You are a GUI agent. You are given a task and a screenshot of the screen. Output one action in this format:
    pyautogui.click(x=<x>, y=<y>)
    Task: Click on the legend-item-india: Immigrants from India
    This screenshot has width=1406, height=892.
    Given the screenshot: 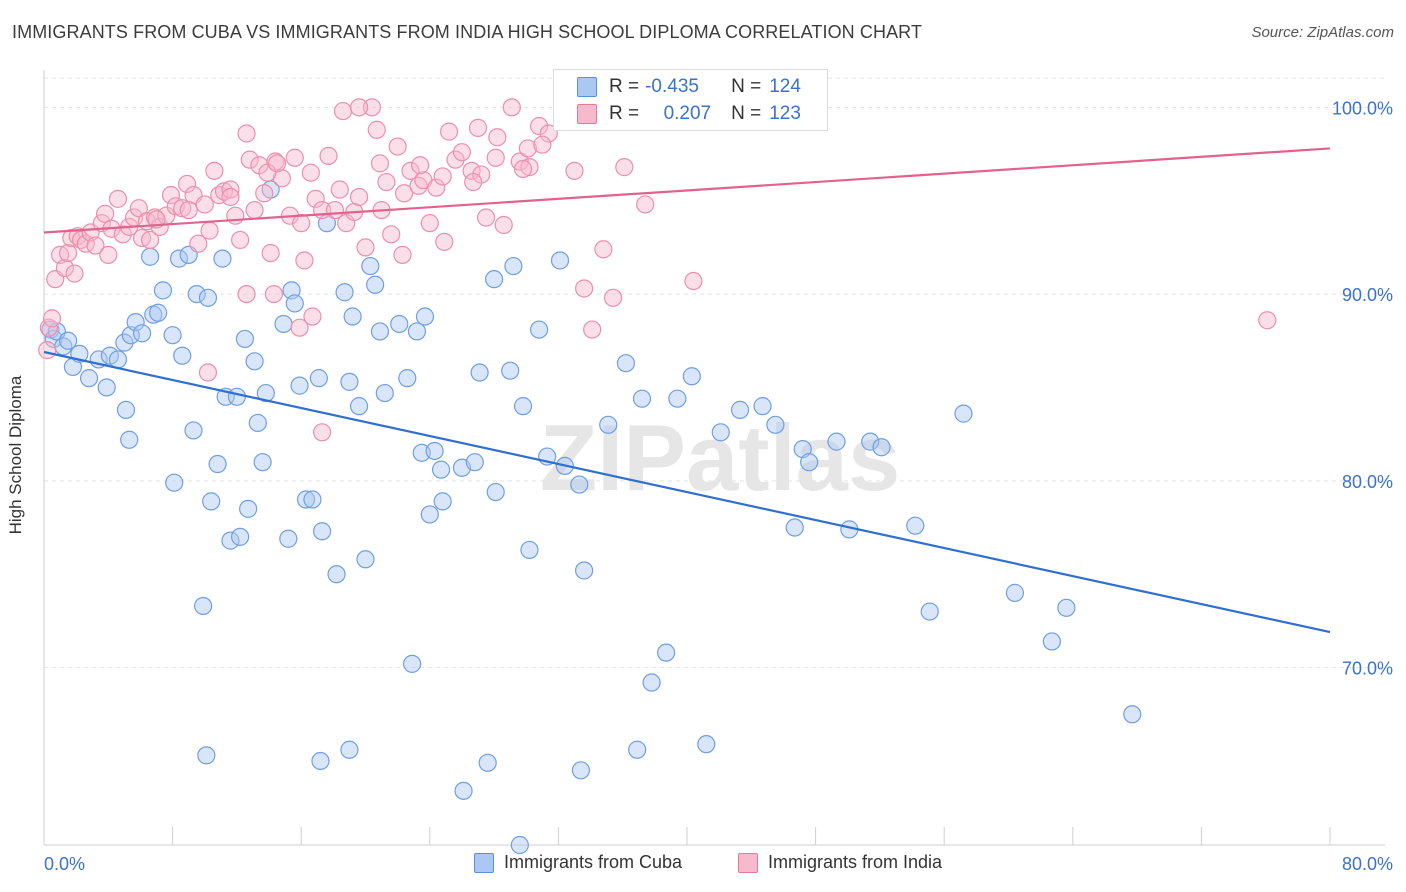 What is the action you would take?
    pyautogui.click(x=840, y=862)
    